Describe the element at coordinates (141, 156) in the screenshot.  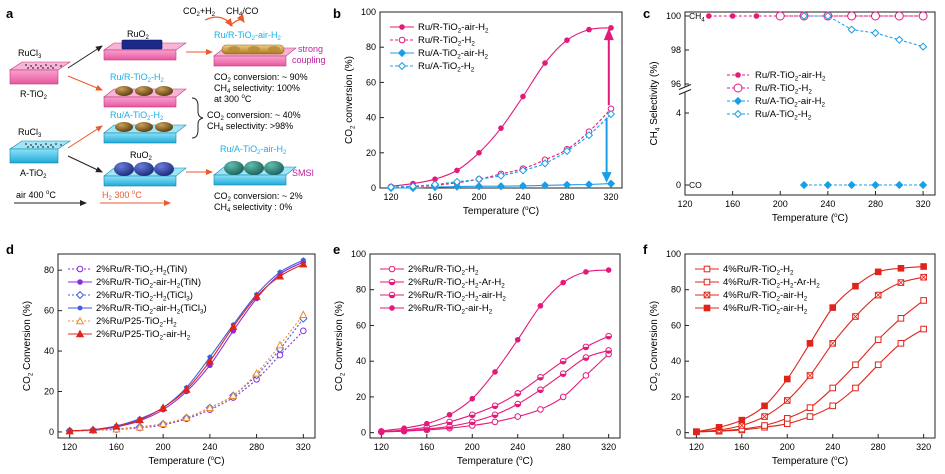
I see `ruo2-bottom-label: RuO2` at that location.